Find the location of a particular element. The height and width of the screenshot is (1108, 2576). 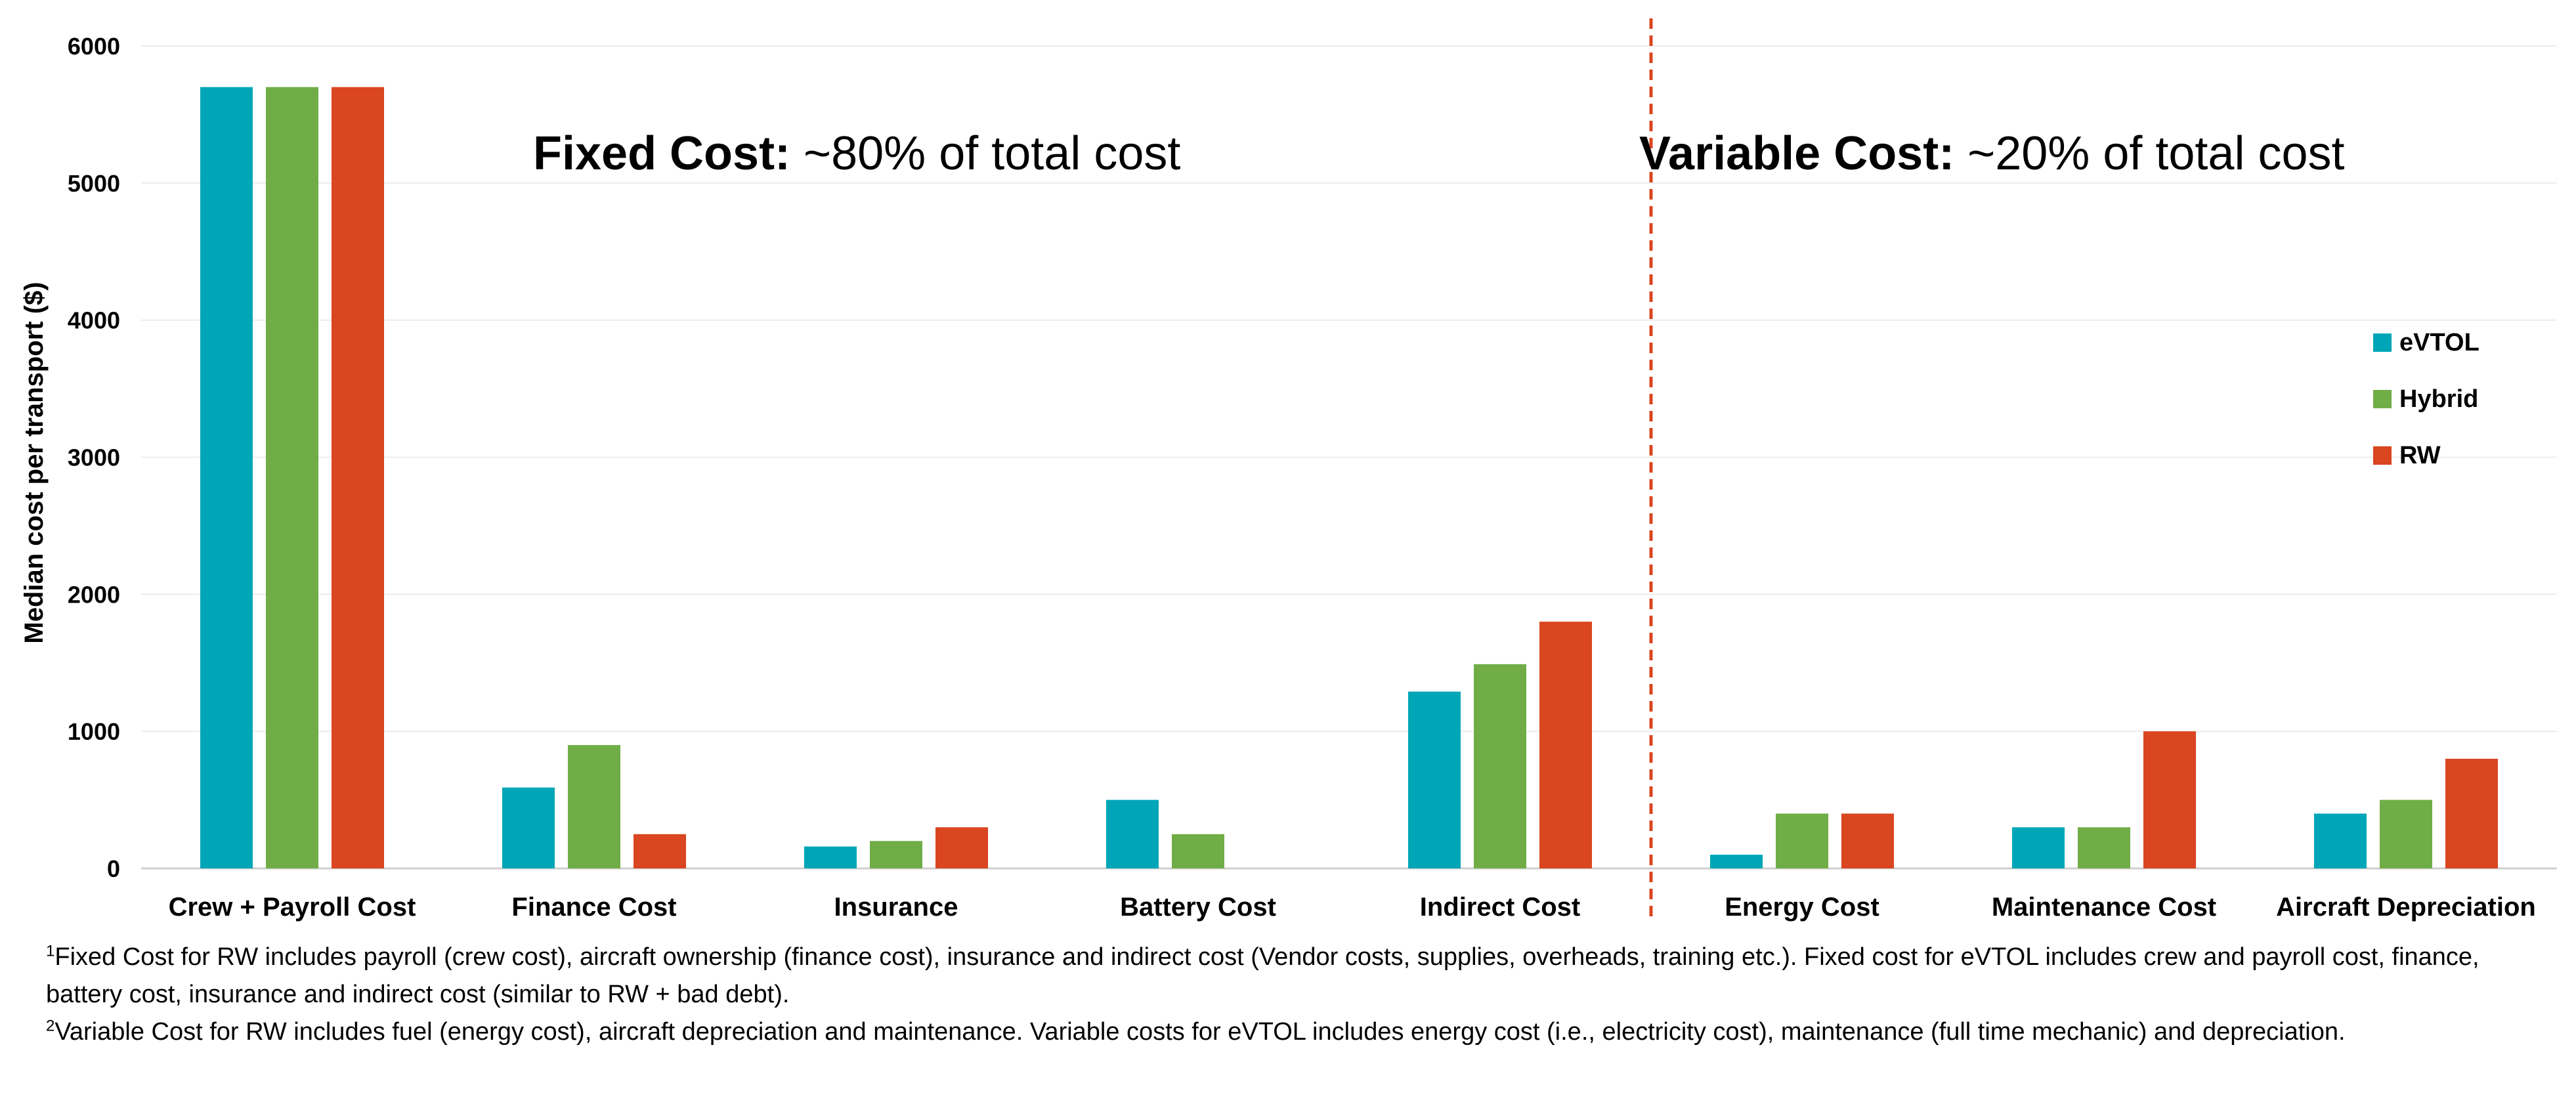

fixed-cost-region-label: Fixed Cost: ~80% of total cost is located at coordinates (856, 153).